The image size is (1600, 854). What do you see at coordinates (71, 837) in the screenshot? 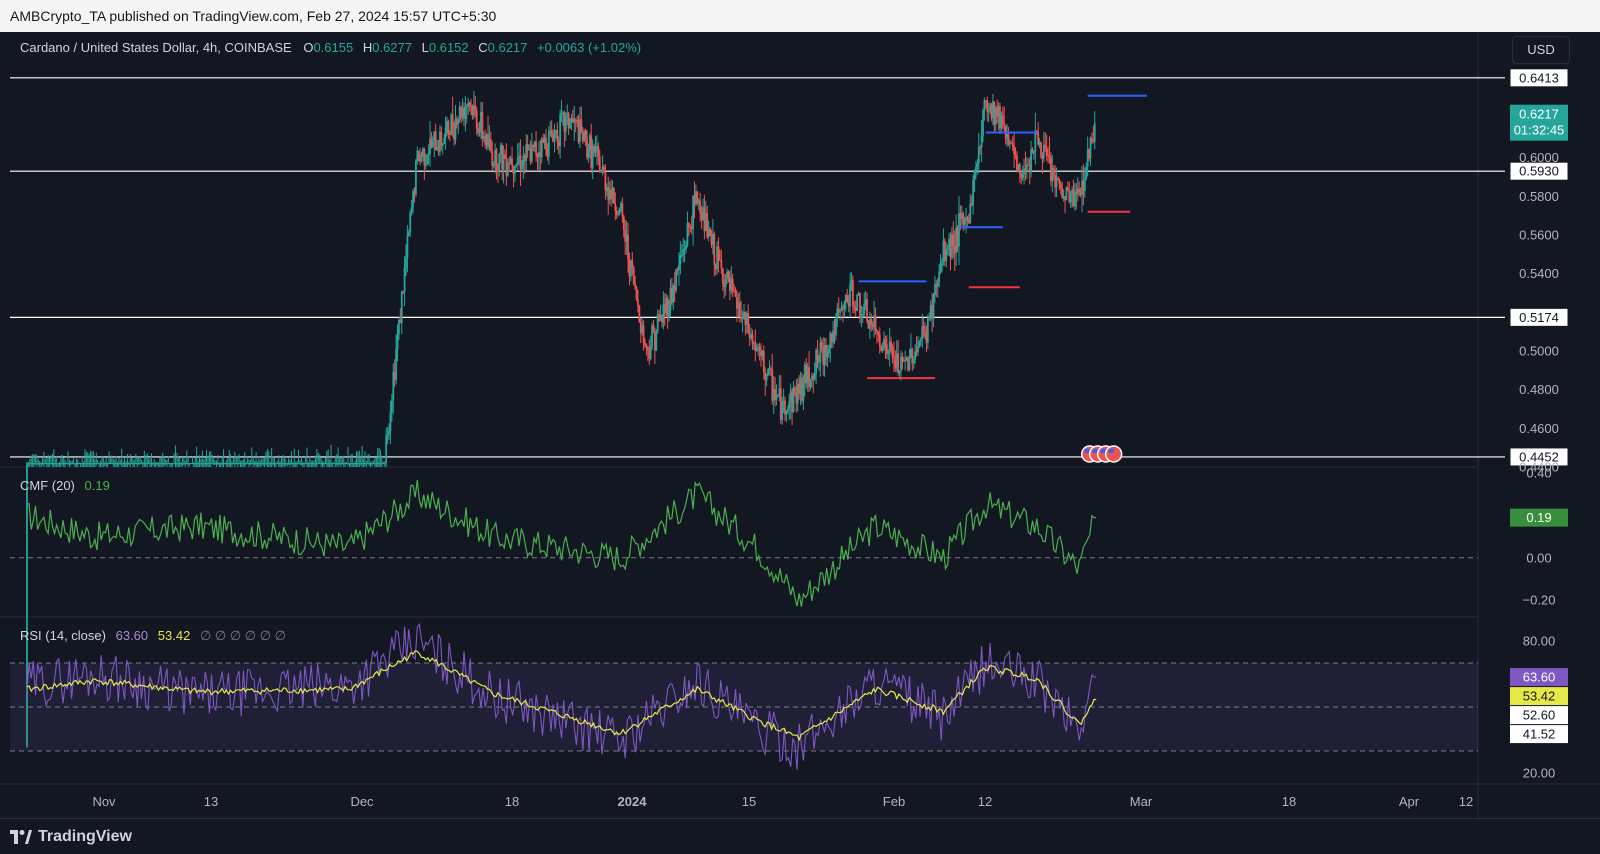
I see `tradingview-logo: TradingView` at bounding box center [71, 837].